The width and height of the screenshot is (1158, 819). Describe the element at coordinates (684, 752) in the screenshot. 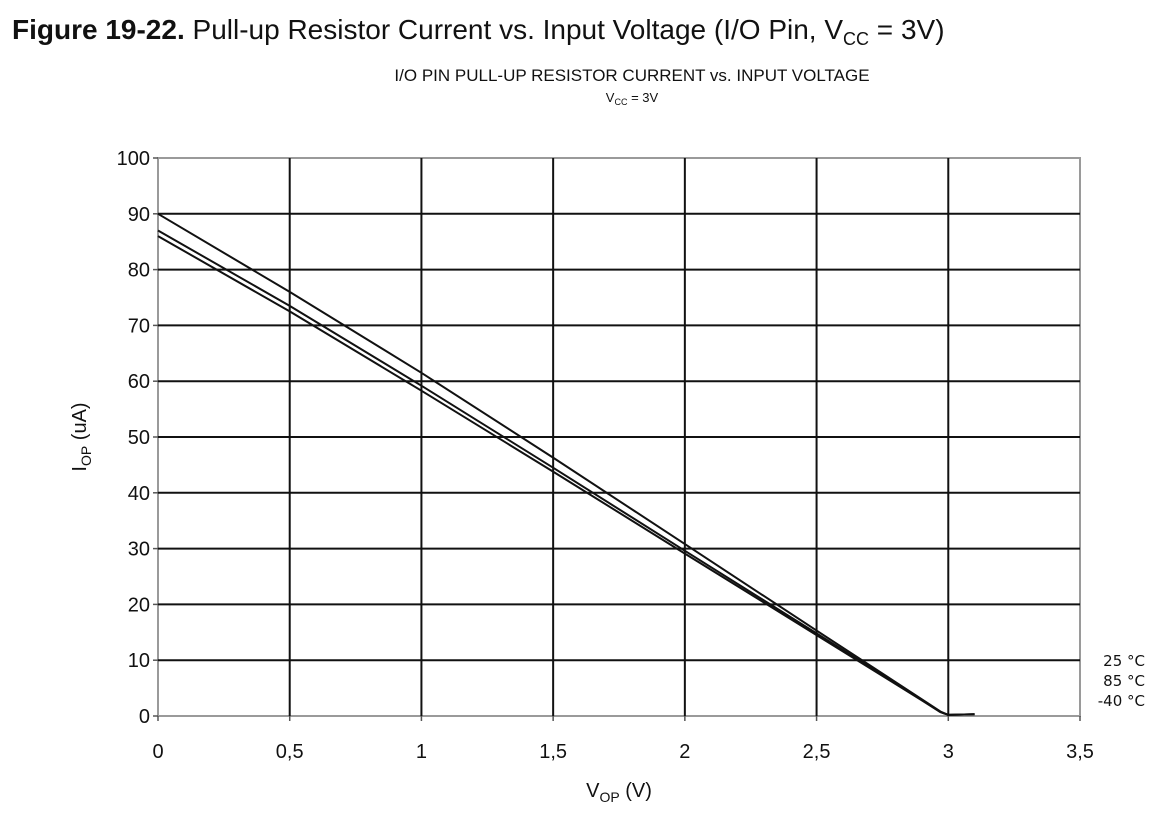

I see `x-tick-label: 2` at that location.